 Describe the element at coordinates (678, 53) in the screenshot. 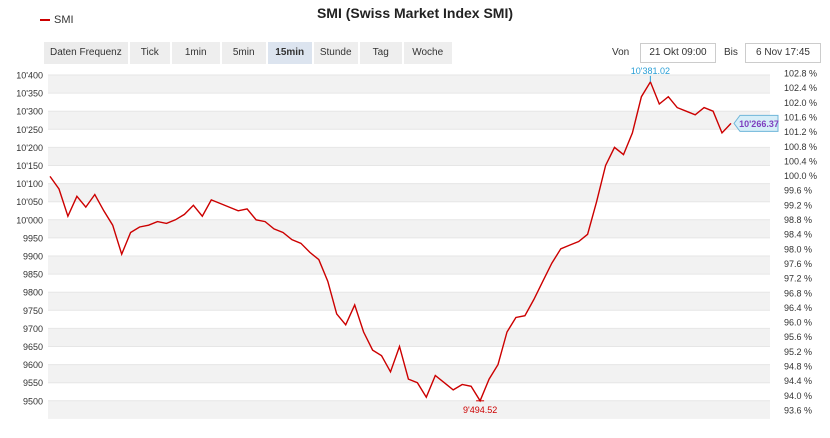

I see `from-date-input: 21 Okt 09:00` at that location.